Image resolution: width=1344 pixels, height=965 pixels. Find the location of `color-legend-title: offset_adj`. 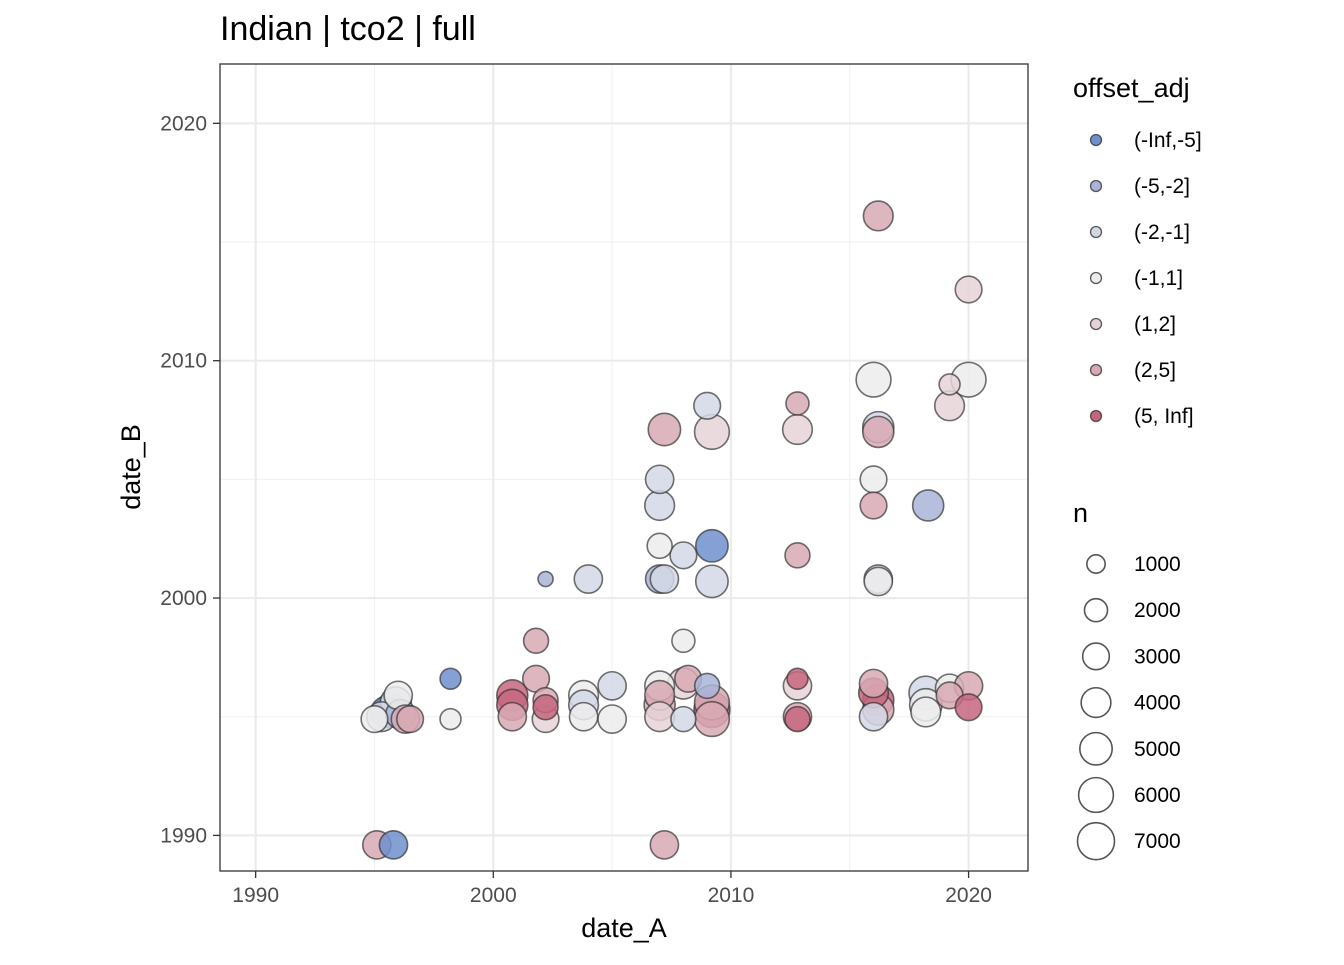

color-legend-title: offset_adj is located at coordinates (1131, 88).